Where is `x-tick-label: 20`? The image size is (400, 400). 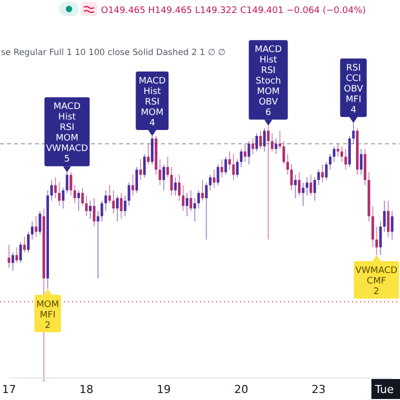
x-tick-label: 20 is located at coordinates (241, 389).